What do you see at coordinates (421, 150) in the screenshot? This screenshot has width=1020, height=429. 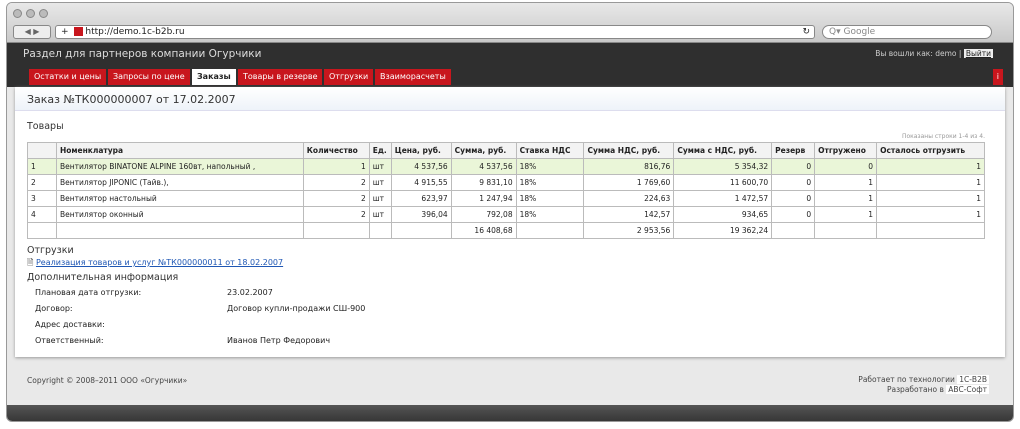 I see `header-cell: Цена, руб.` at bounding box center [421, 150].